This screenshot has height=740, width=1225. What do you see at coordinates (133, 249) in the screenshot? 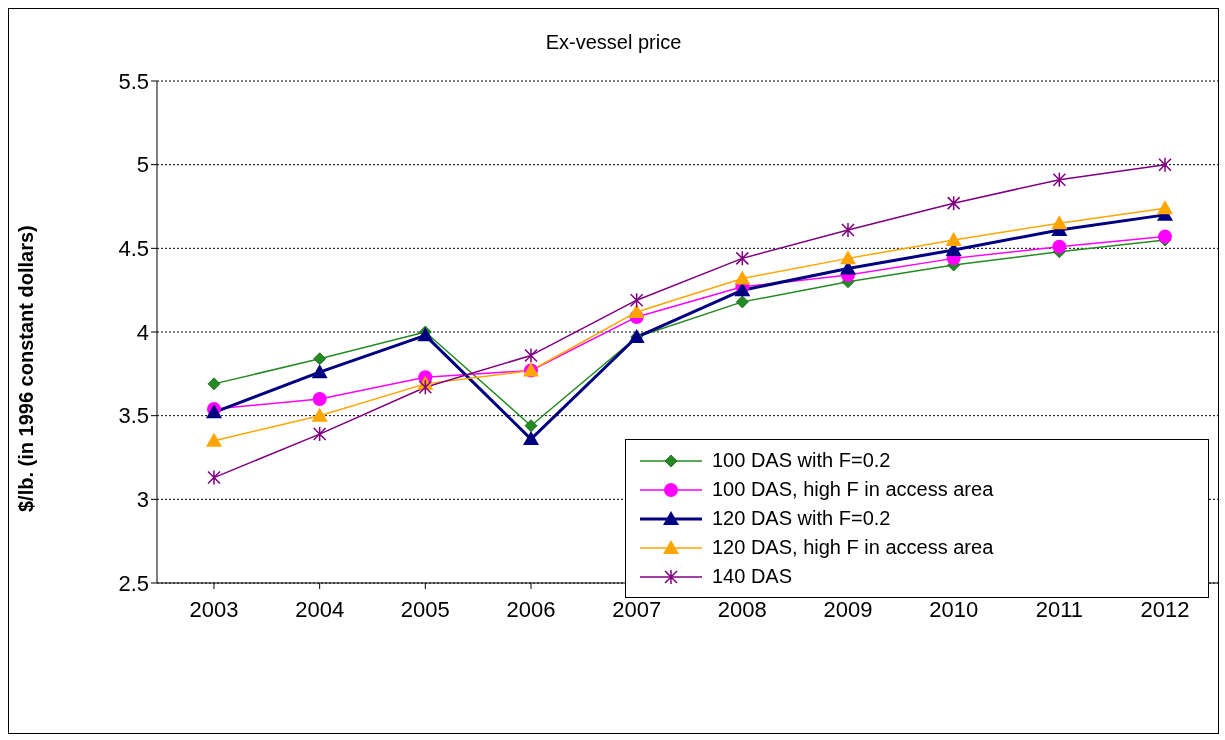
I see `y-tick-label: 4.5` at bounding box center [133, 249].